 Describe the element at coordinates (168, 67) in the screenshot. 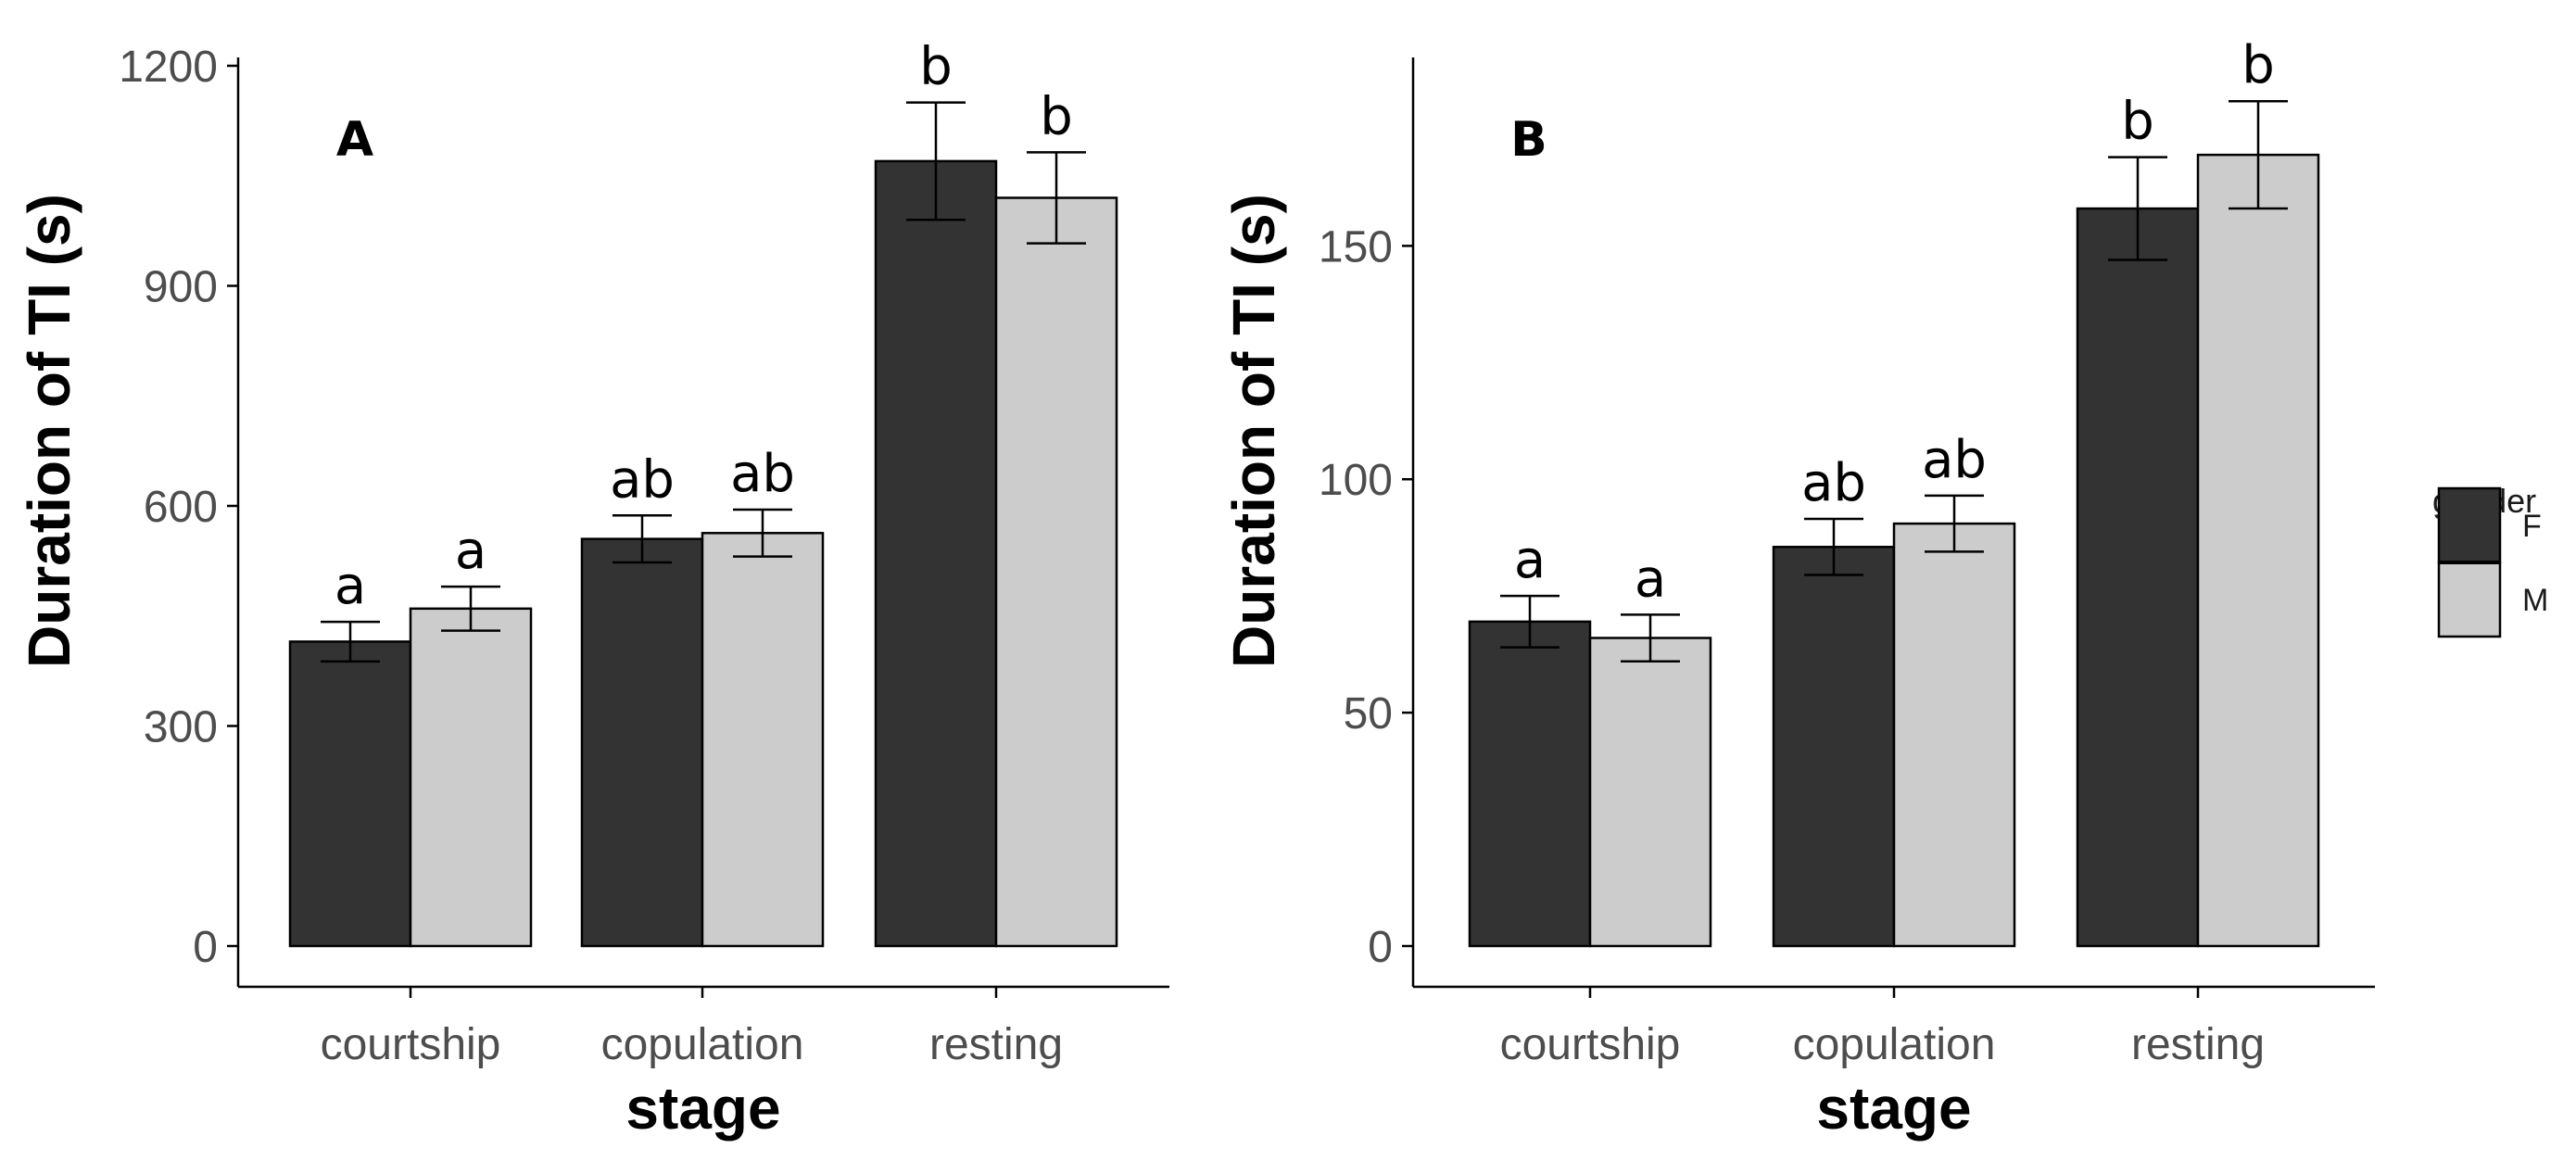

I see `y-tick-label: 1200` at that location.